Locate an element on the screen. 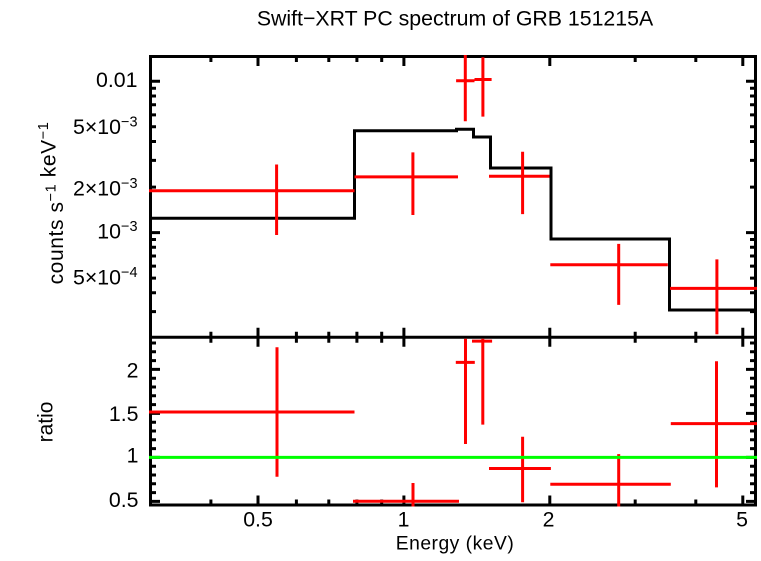  svg-text: 10−3 is located at coordinates (117, 231).